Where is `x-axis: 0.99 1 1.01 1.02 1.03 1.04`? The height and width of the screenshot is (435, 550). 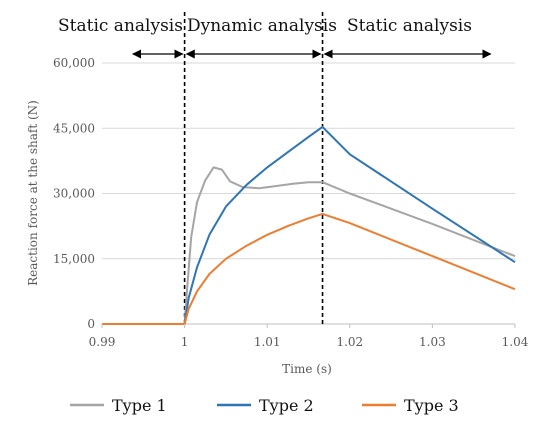
x-axis: 0.99 1 1.01 1.02 1.03 1.04 is located at coordinates (309, 336).